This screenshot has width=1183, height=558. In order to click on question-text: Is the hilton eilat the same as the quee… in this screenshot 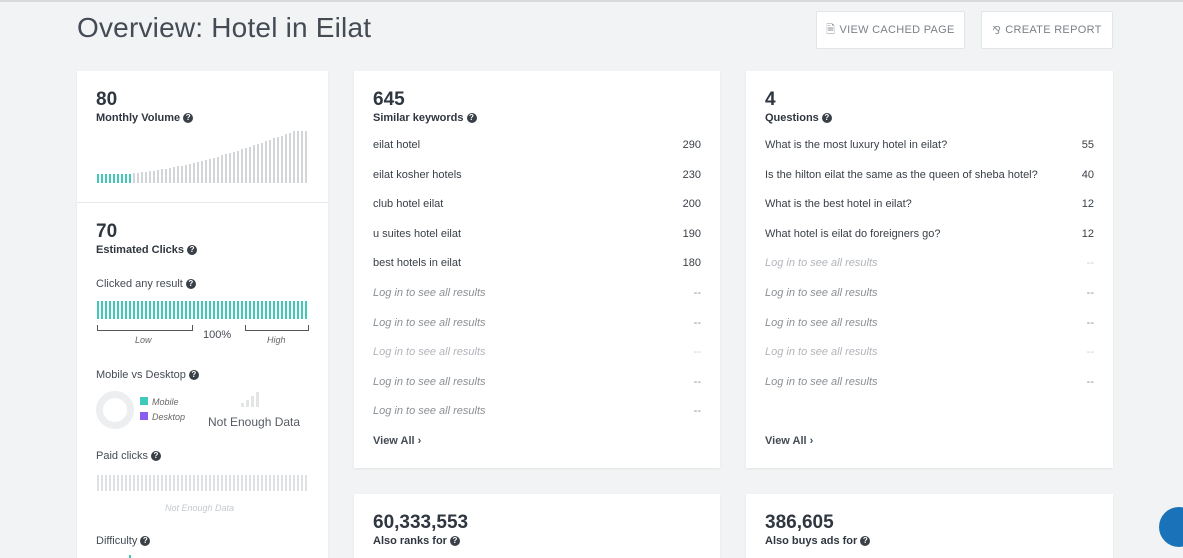, I will do `click(901, 174)`.